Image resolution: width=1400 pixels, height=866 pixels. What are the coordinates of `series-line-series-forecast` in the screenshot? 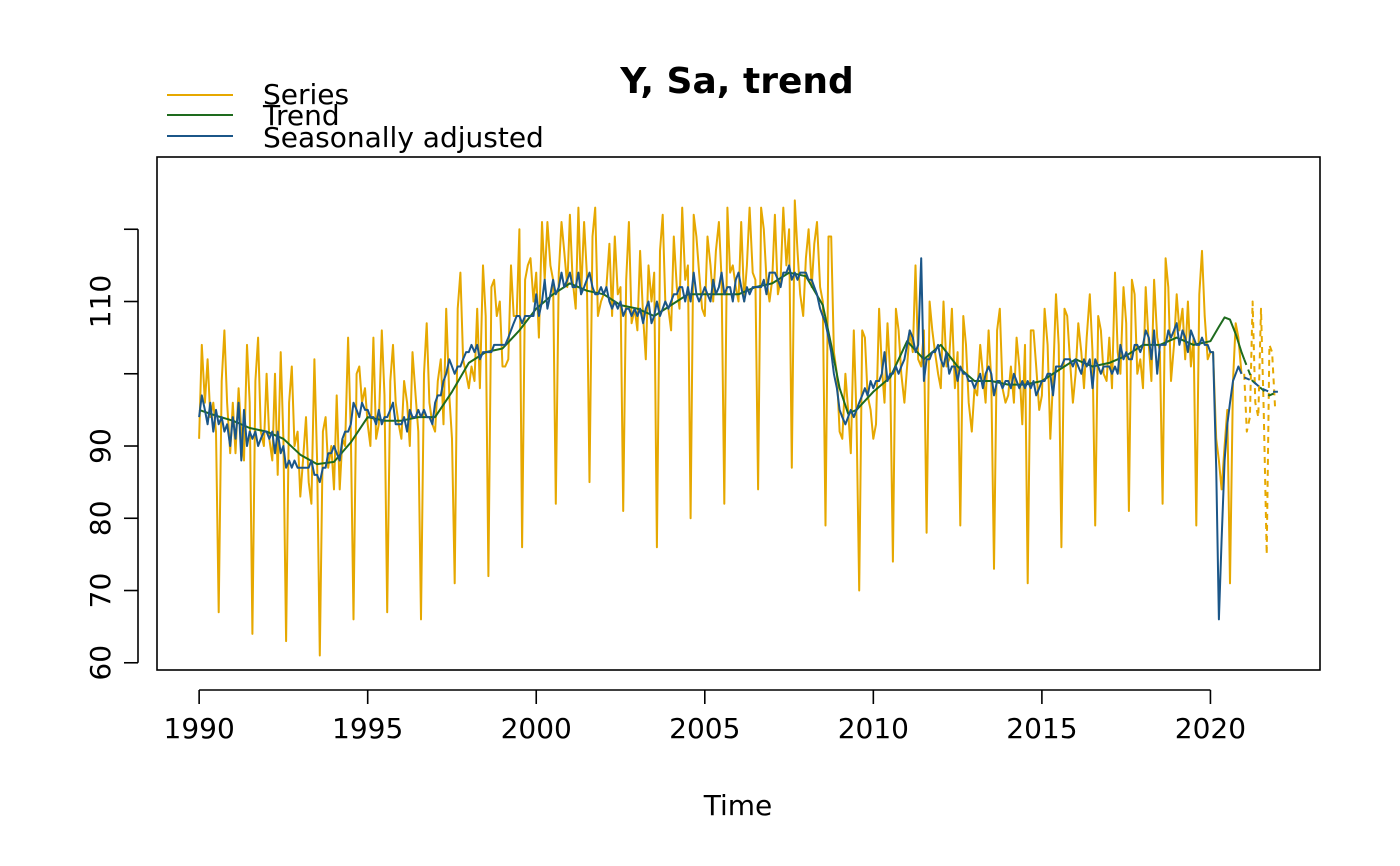 It's located at (1260, 428).